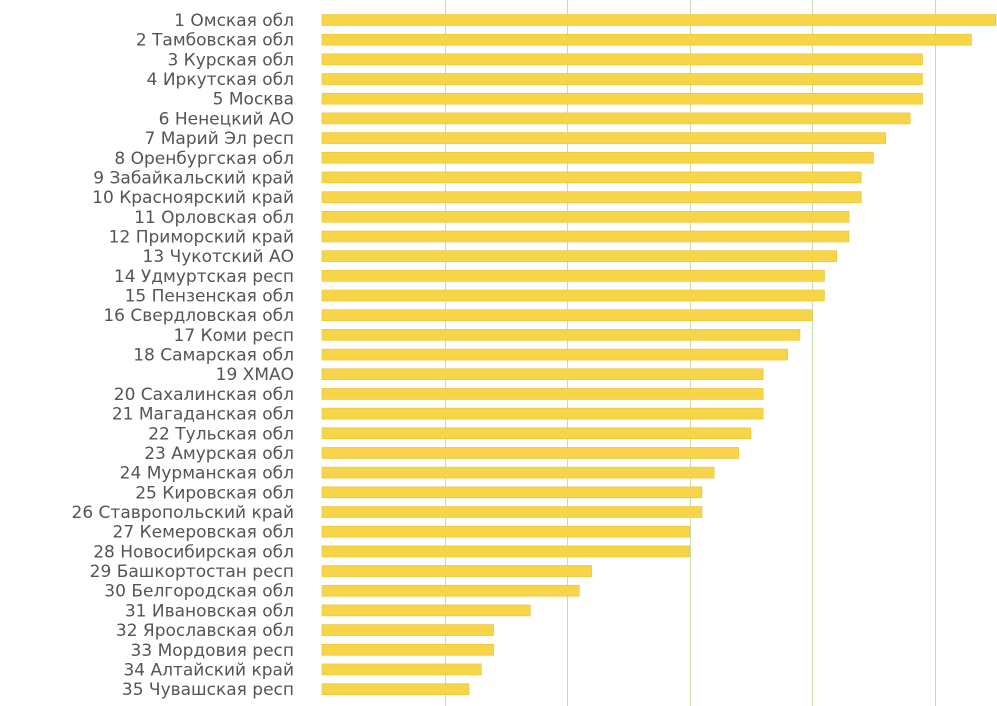 The width and height of the screenshot is (997, 706). I want to click on category-label: 9 Забайкальский край, so click(193, 178).